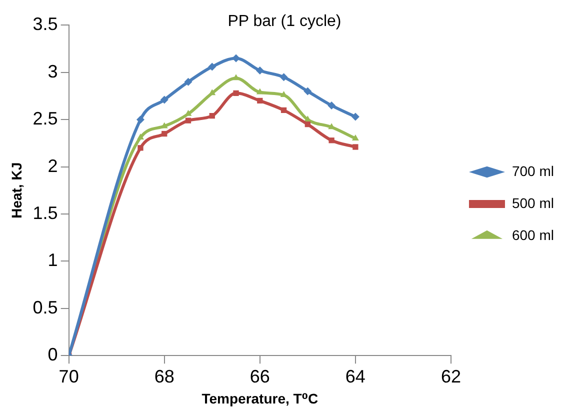  I want to click on legend-label: 700 ml, so click(533, 170).